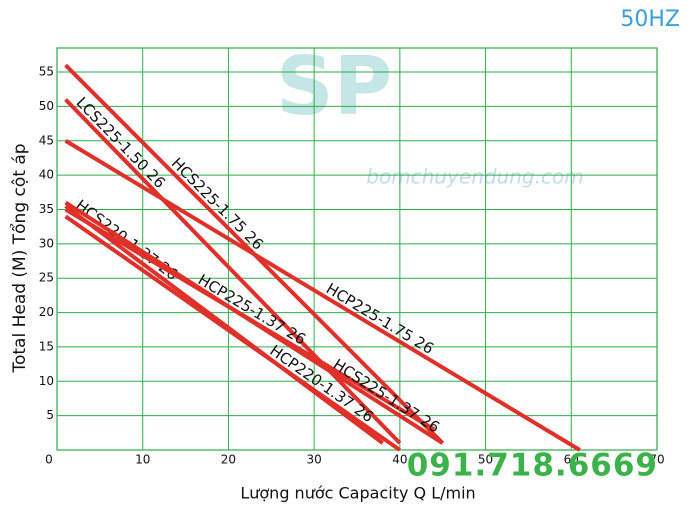 The image size is (693, 511). I want to click on x-tick-label: 50, so click(485, 460).